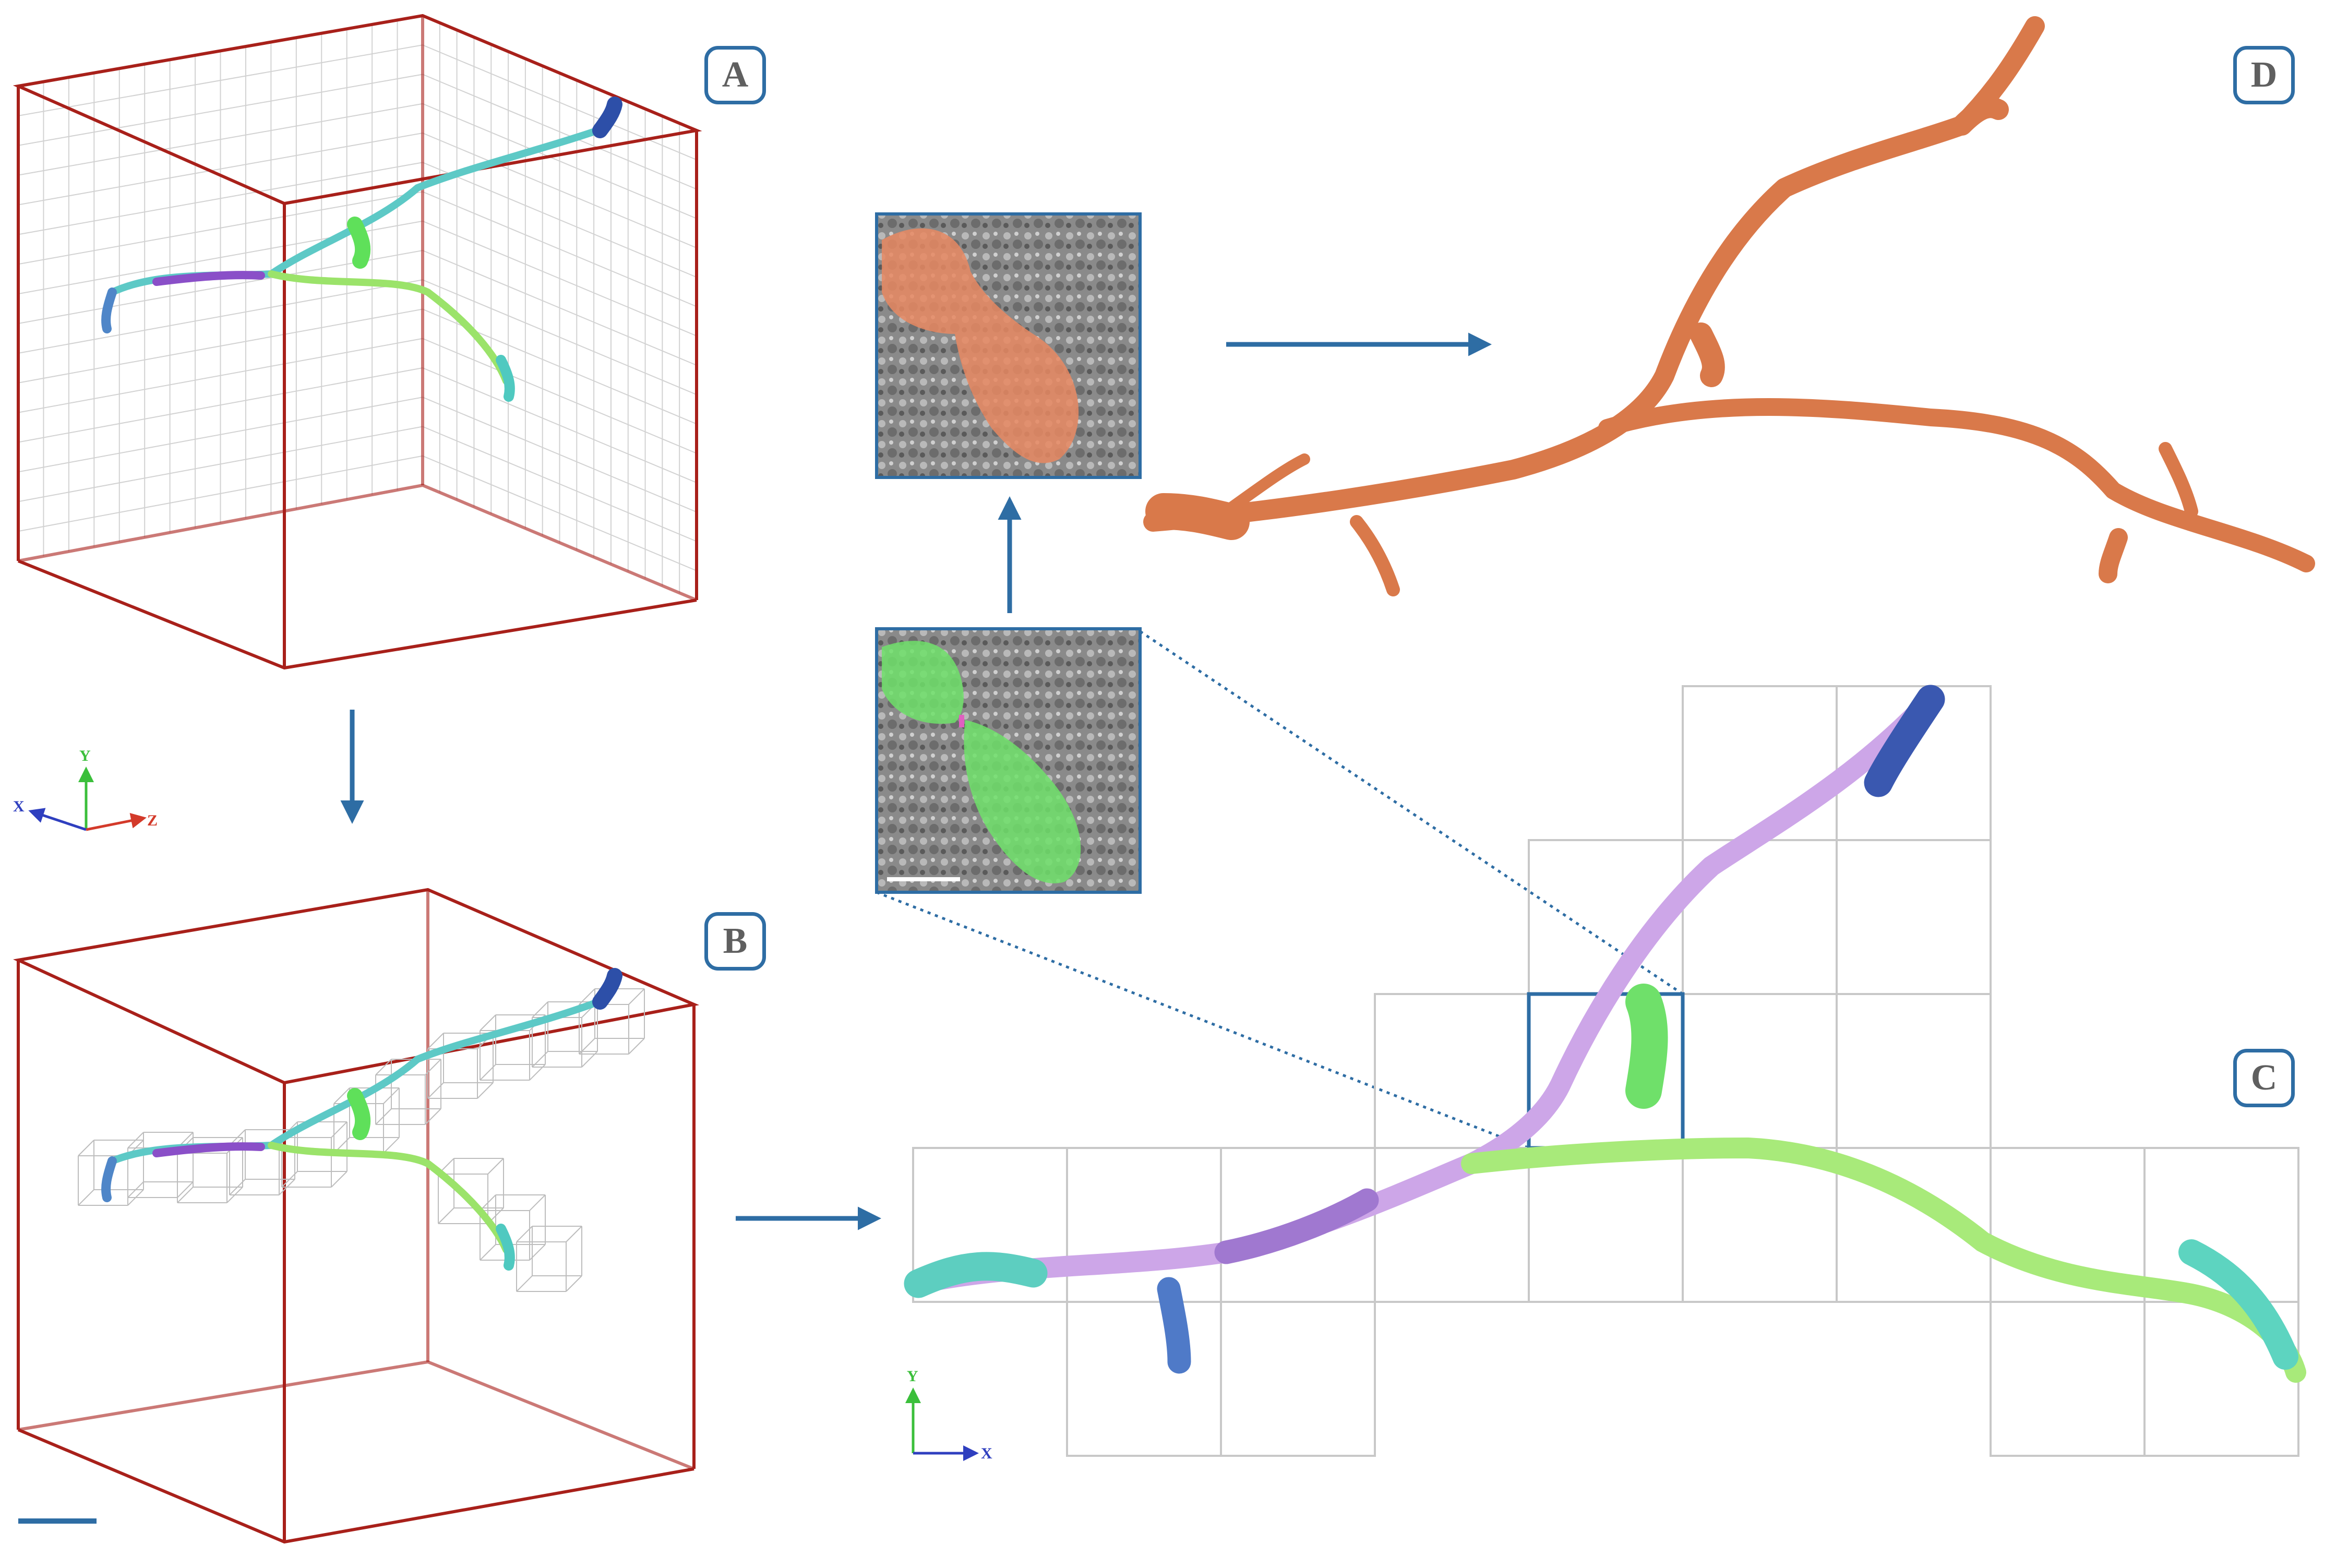 This screenshot has width=2348, height=1568. I want to click on panel-b-cube-edges, so click(356, 1216).